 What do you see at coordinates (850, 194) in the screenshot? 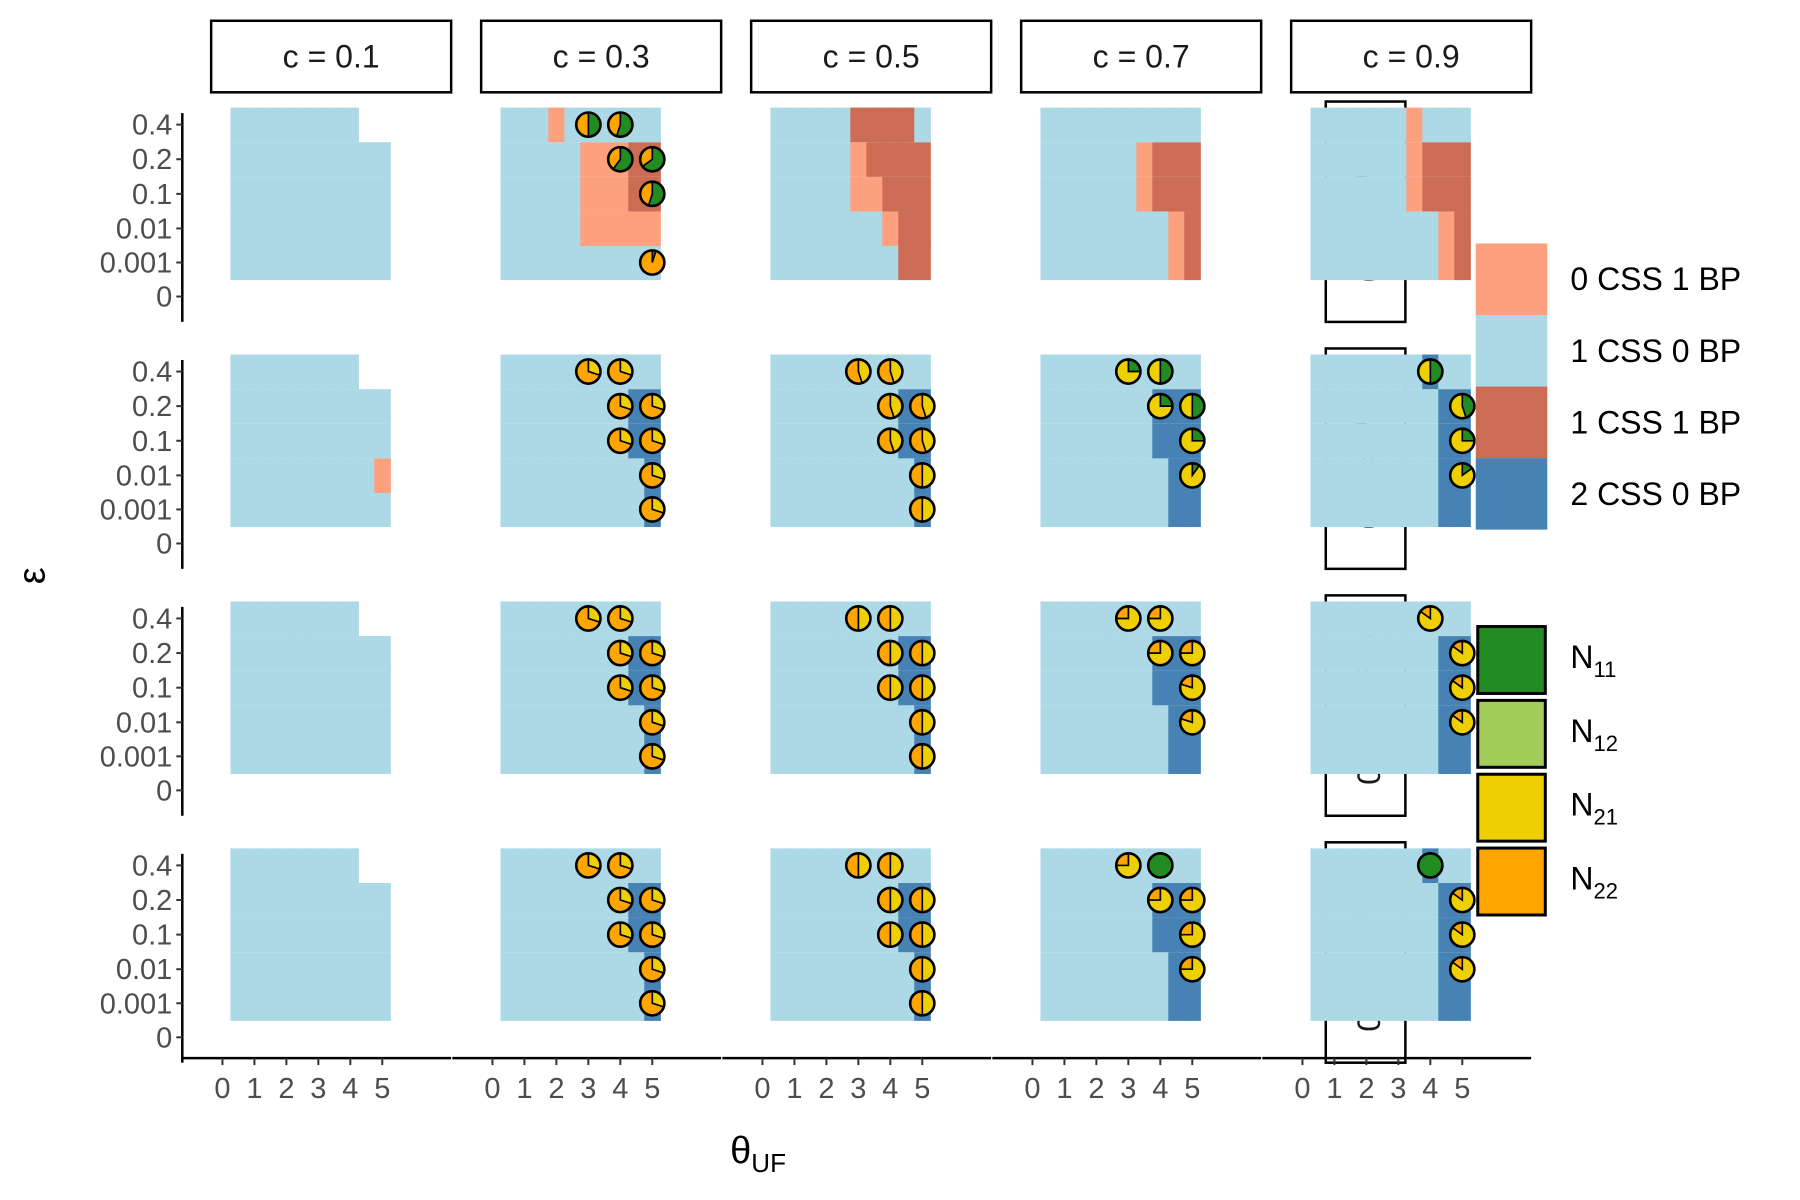
I see `facet-panel` at bounding box center [850, 194].